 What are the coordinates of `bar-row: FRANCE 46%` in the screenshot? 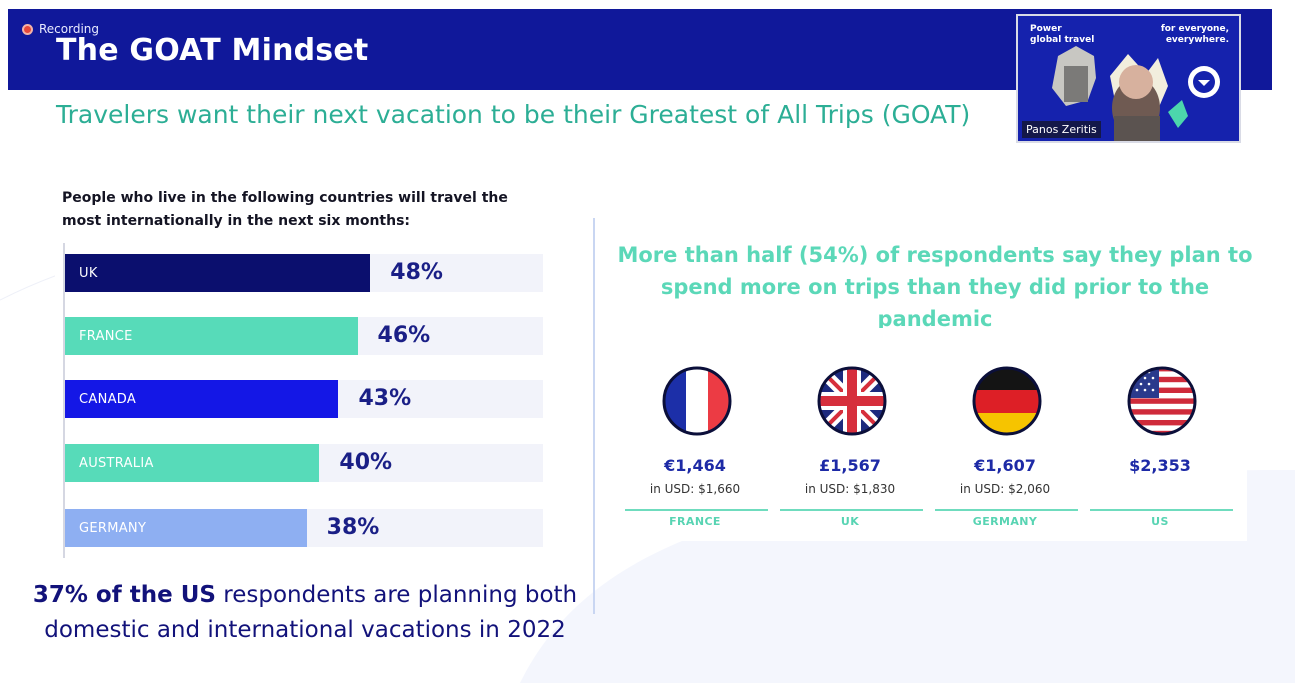 It's located at (304, 336).